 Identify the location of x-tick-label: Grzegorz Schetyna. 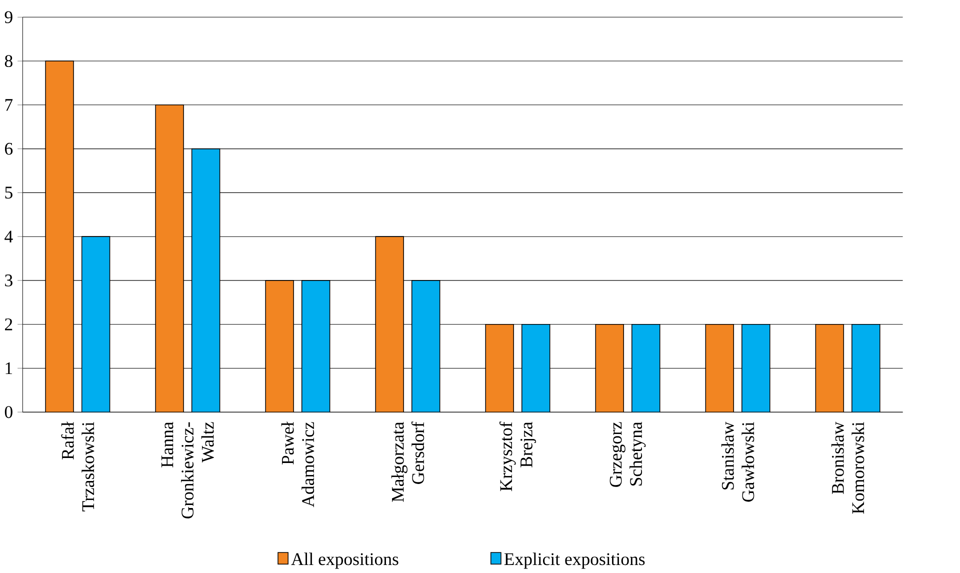
(628, 454).